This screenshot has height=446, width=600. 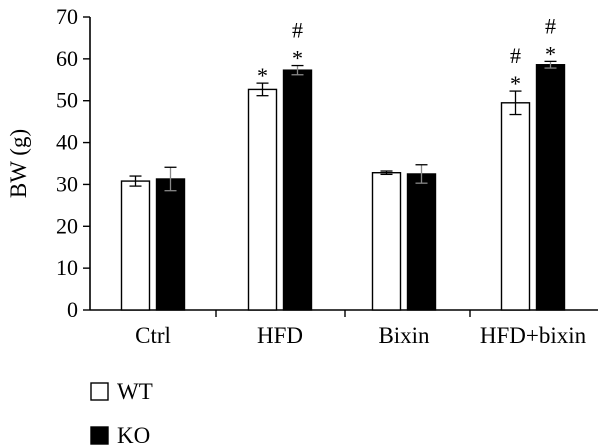 What do you see at coordinates (67, 142) in the screenshot?
I see `y-tick-label: 40` at bounding box center [67, 142].